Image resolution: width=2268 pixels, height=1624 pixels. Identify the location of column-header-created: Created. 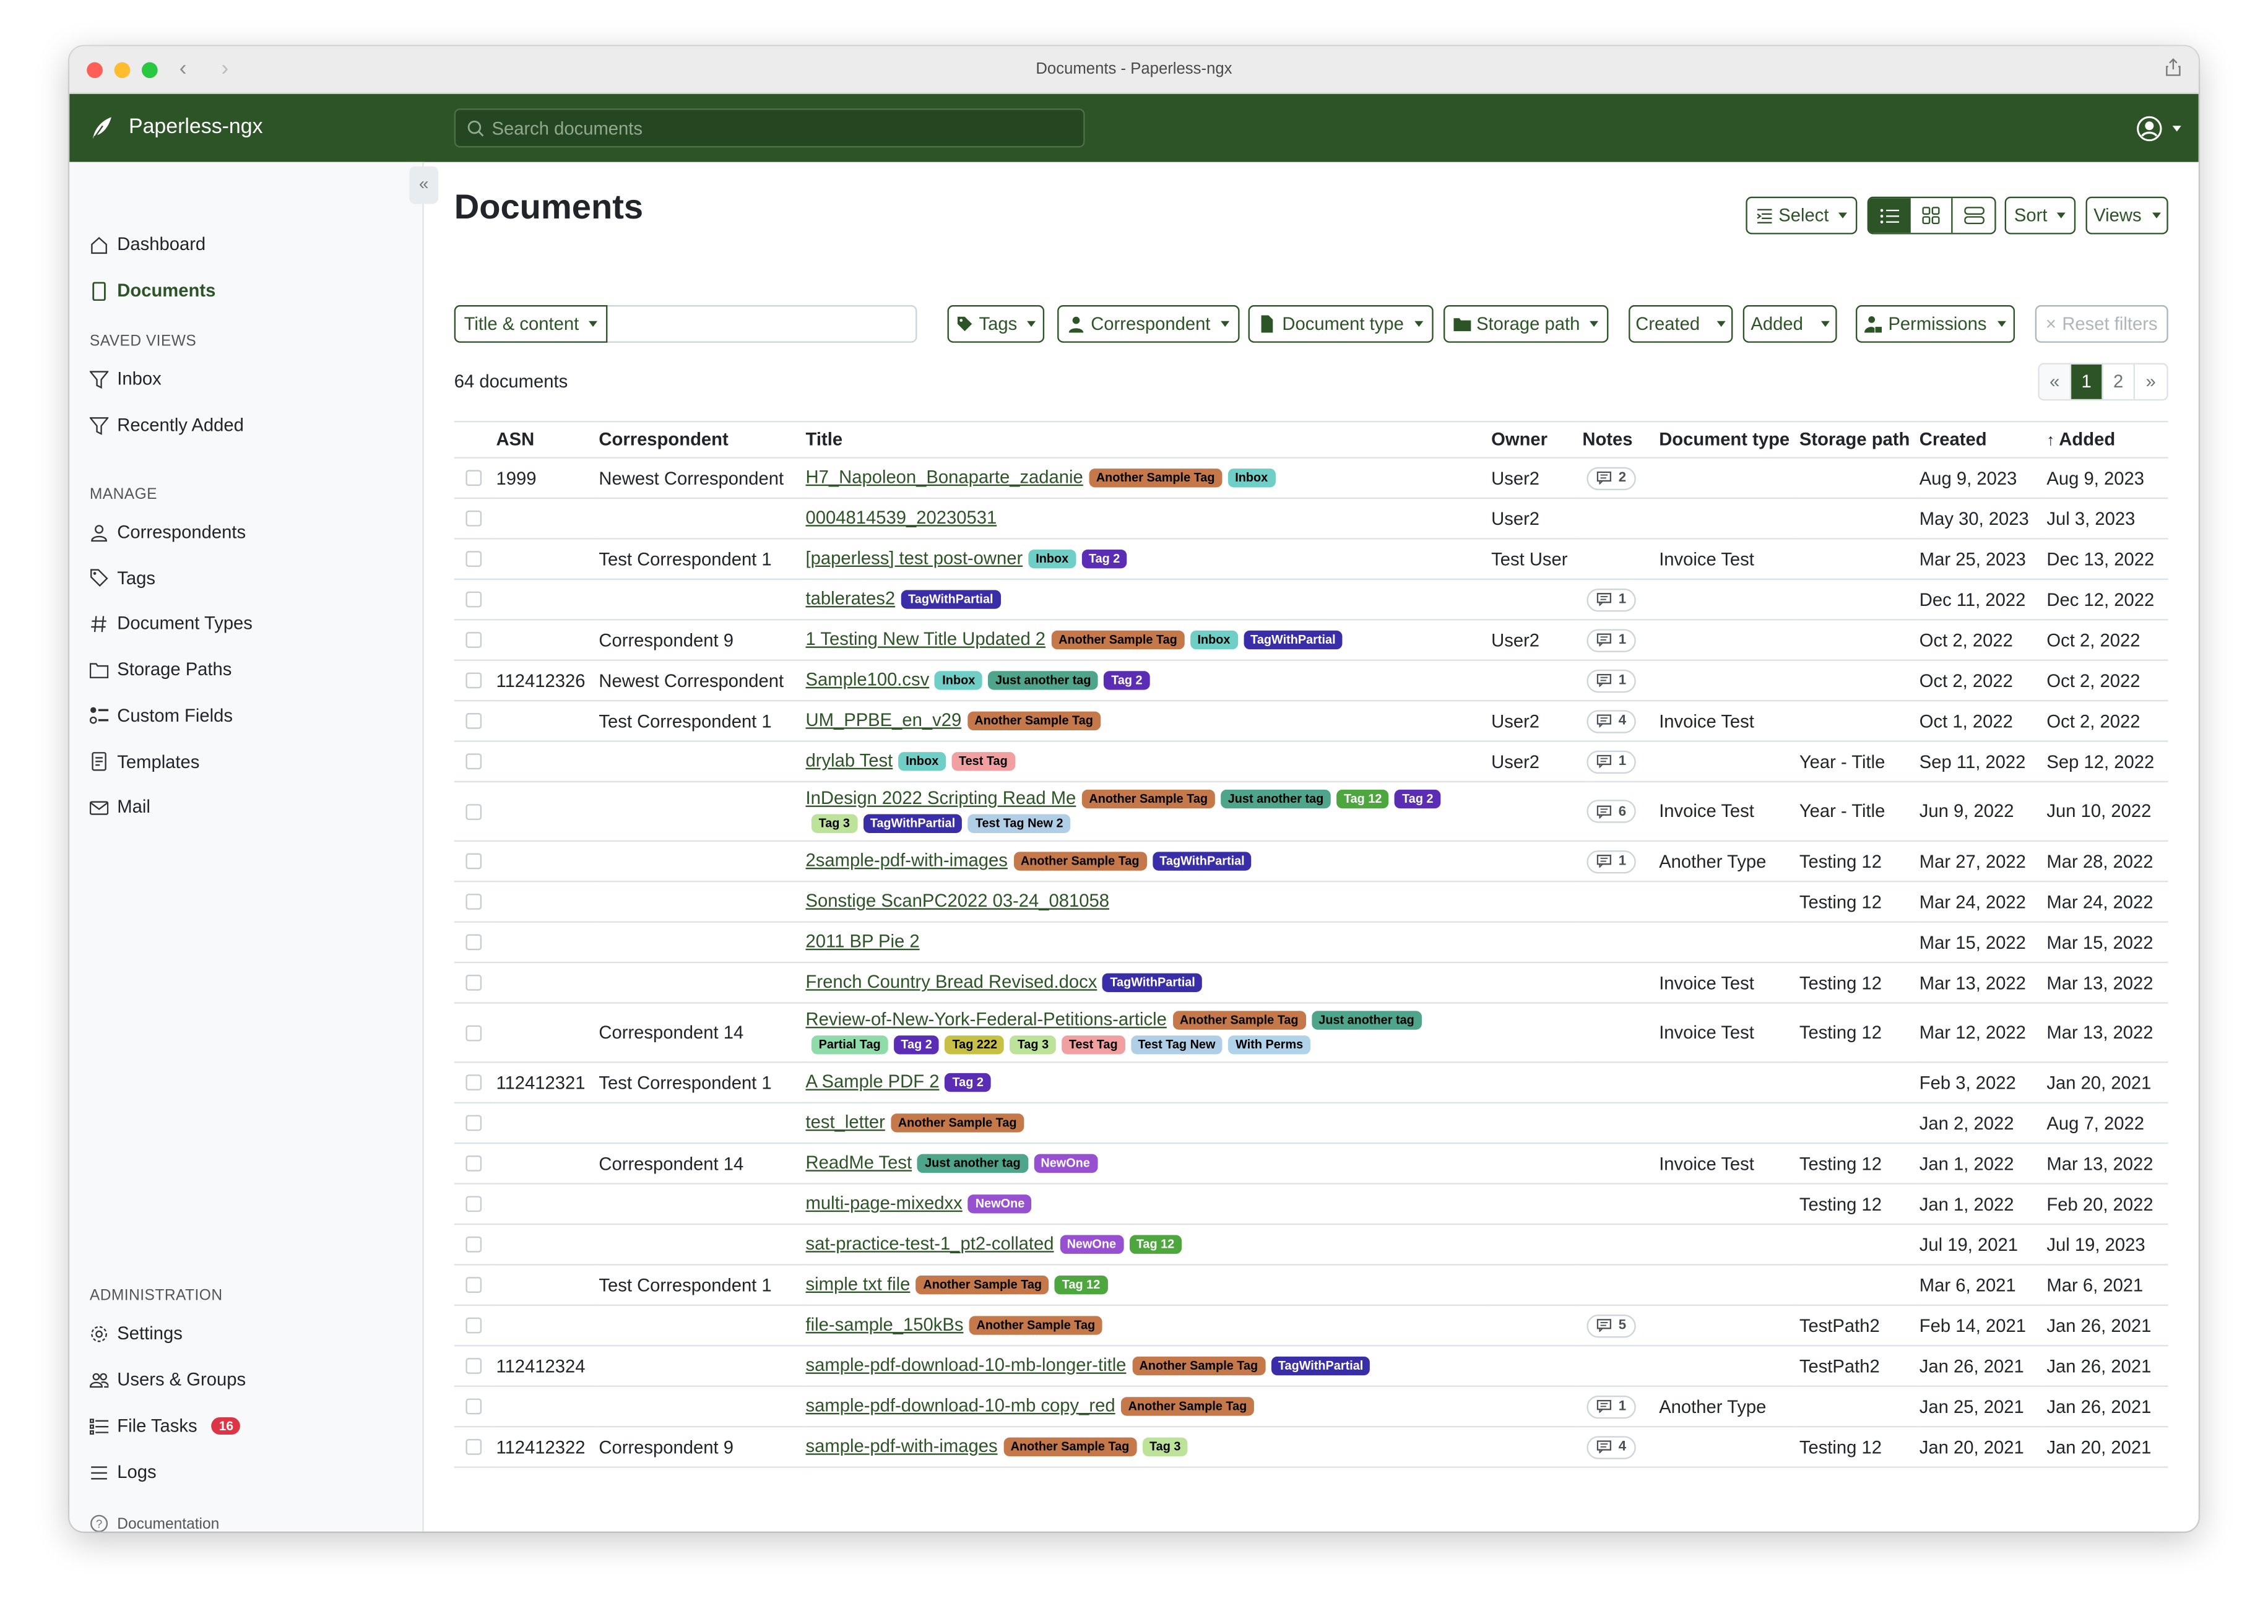
(1980, 440).